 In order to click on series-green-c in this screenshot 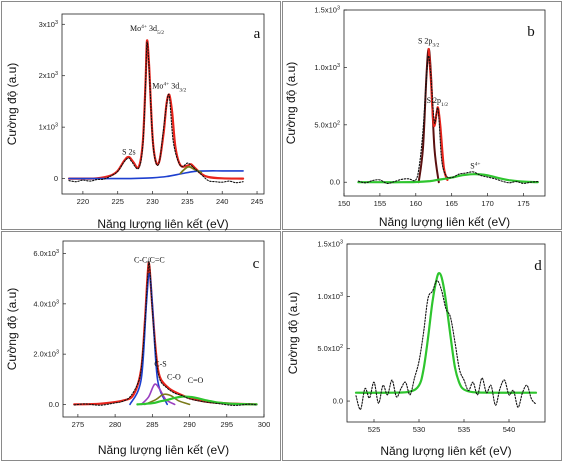, I will do `click(197, 400)`.